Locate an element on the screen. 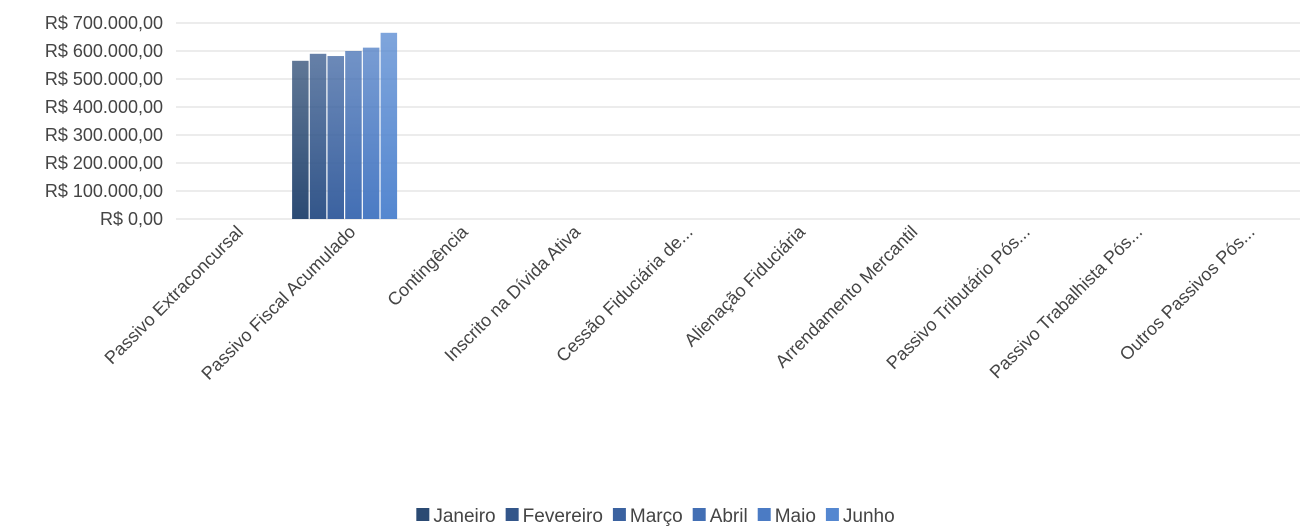 This screenshot has height=531, width=1311. legend-item: Janeiro is located at coordinates (456, 516).